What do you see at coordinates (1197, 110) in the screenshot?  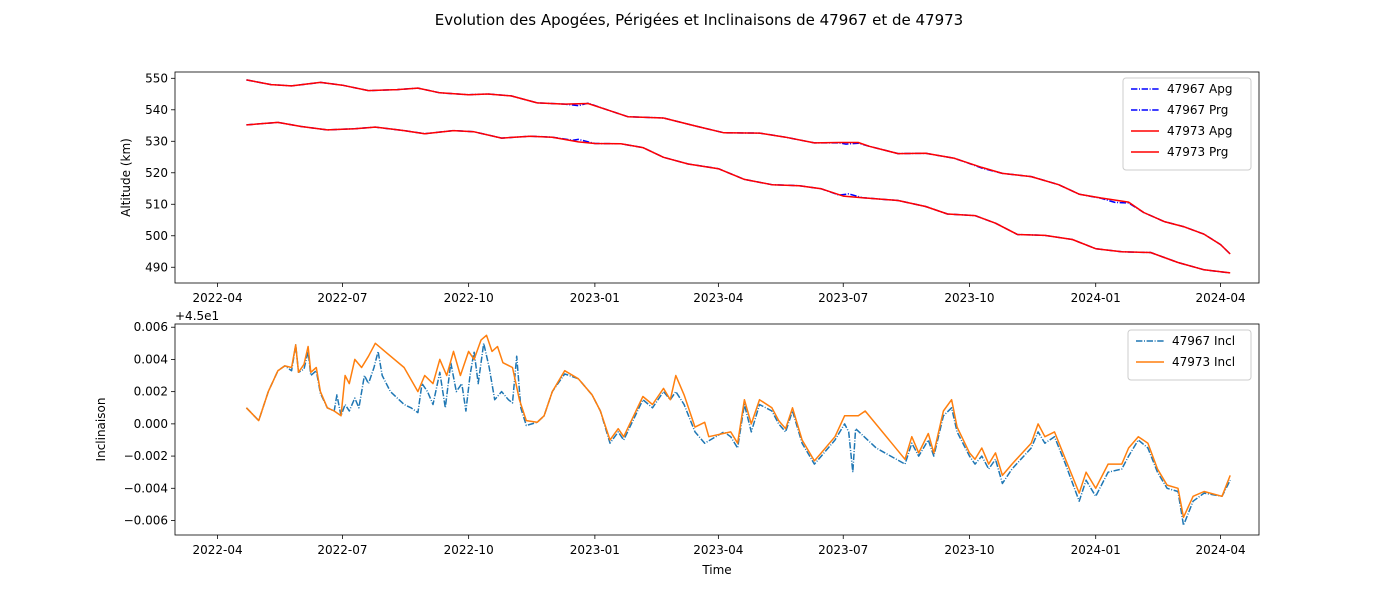 I see `legend-label: 47967 Prg` at bounding box center [1197, 110].